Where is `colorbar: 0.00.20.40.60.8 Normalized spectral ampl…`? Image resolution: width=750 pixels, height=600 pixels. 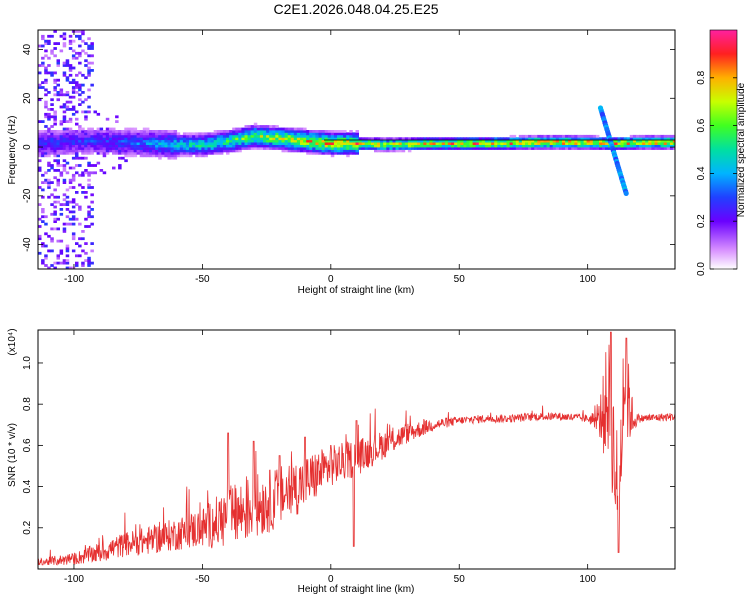
colorbar: 0.00.20.40.60.8 Normalized spectral ampl… is located at coordinates (721, 152).